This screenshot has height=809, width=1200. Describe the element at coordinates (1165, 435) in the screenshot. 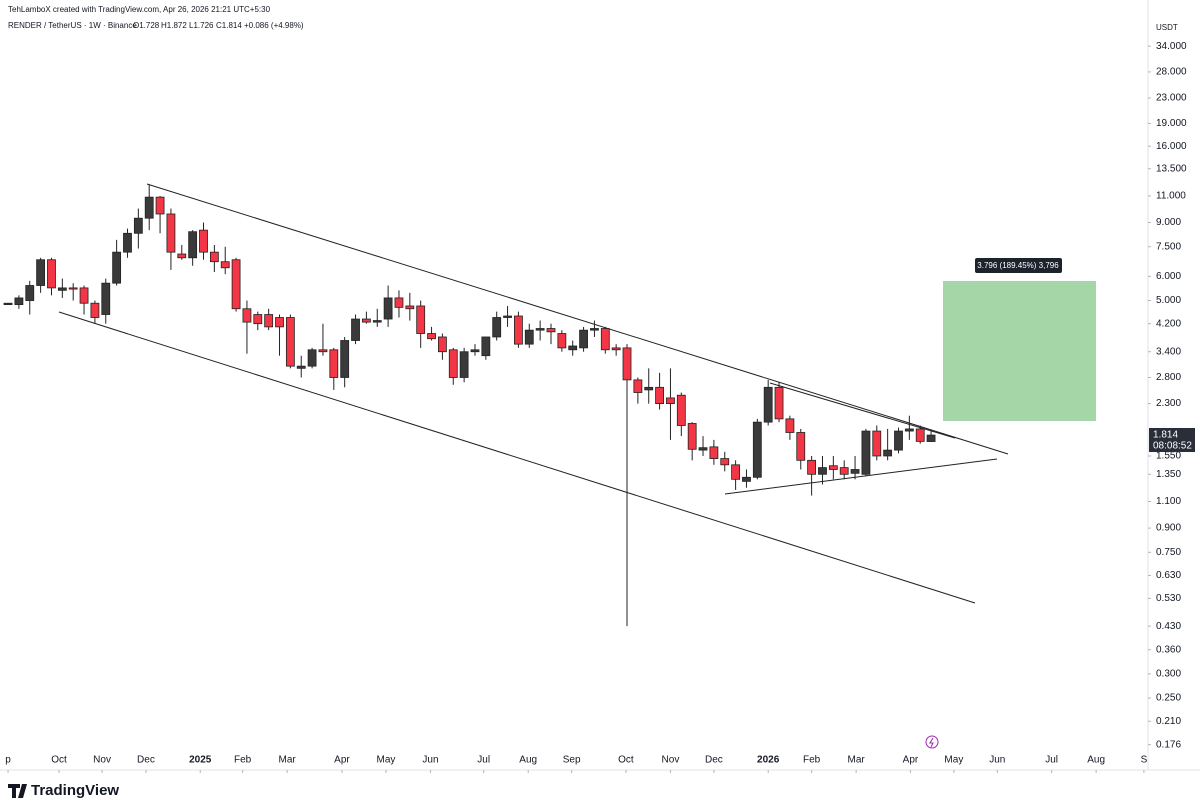

I see `last-price-label: 1.814` at that location.